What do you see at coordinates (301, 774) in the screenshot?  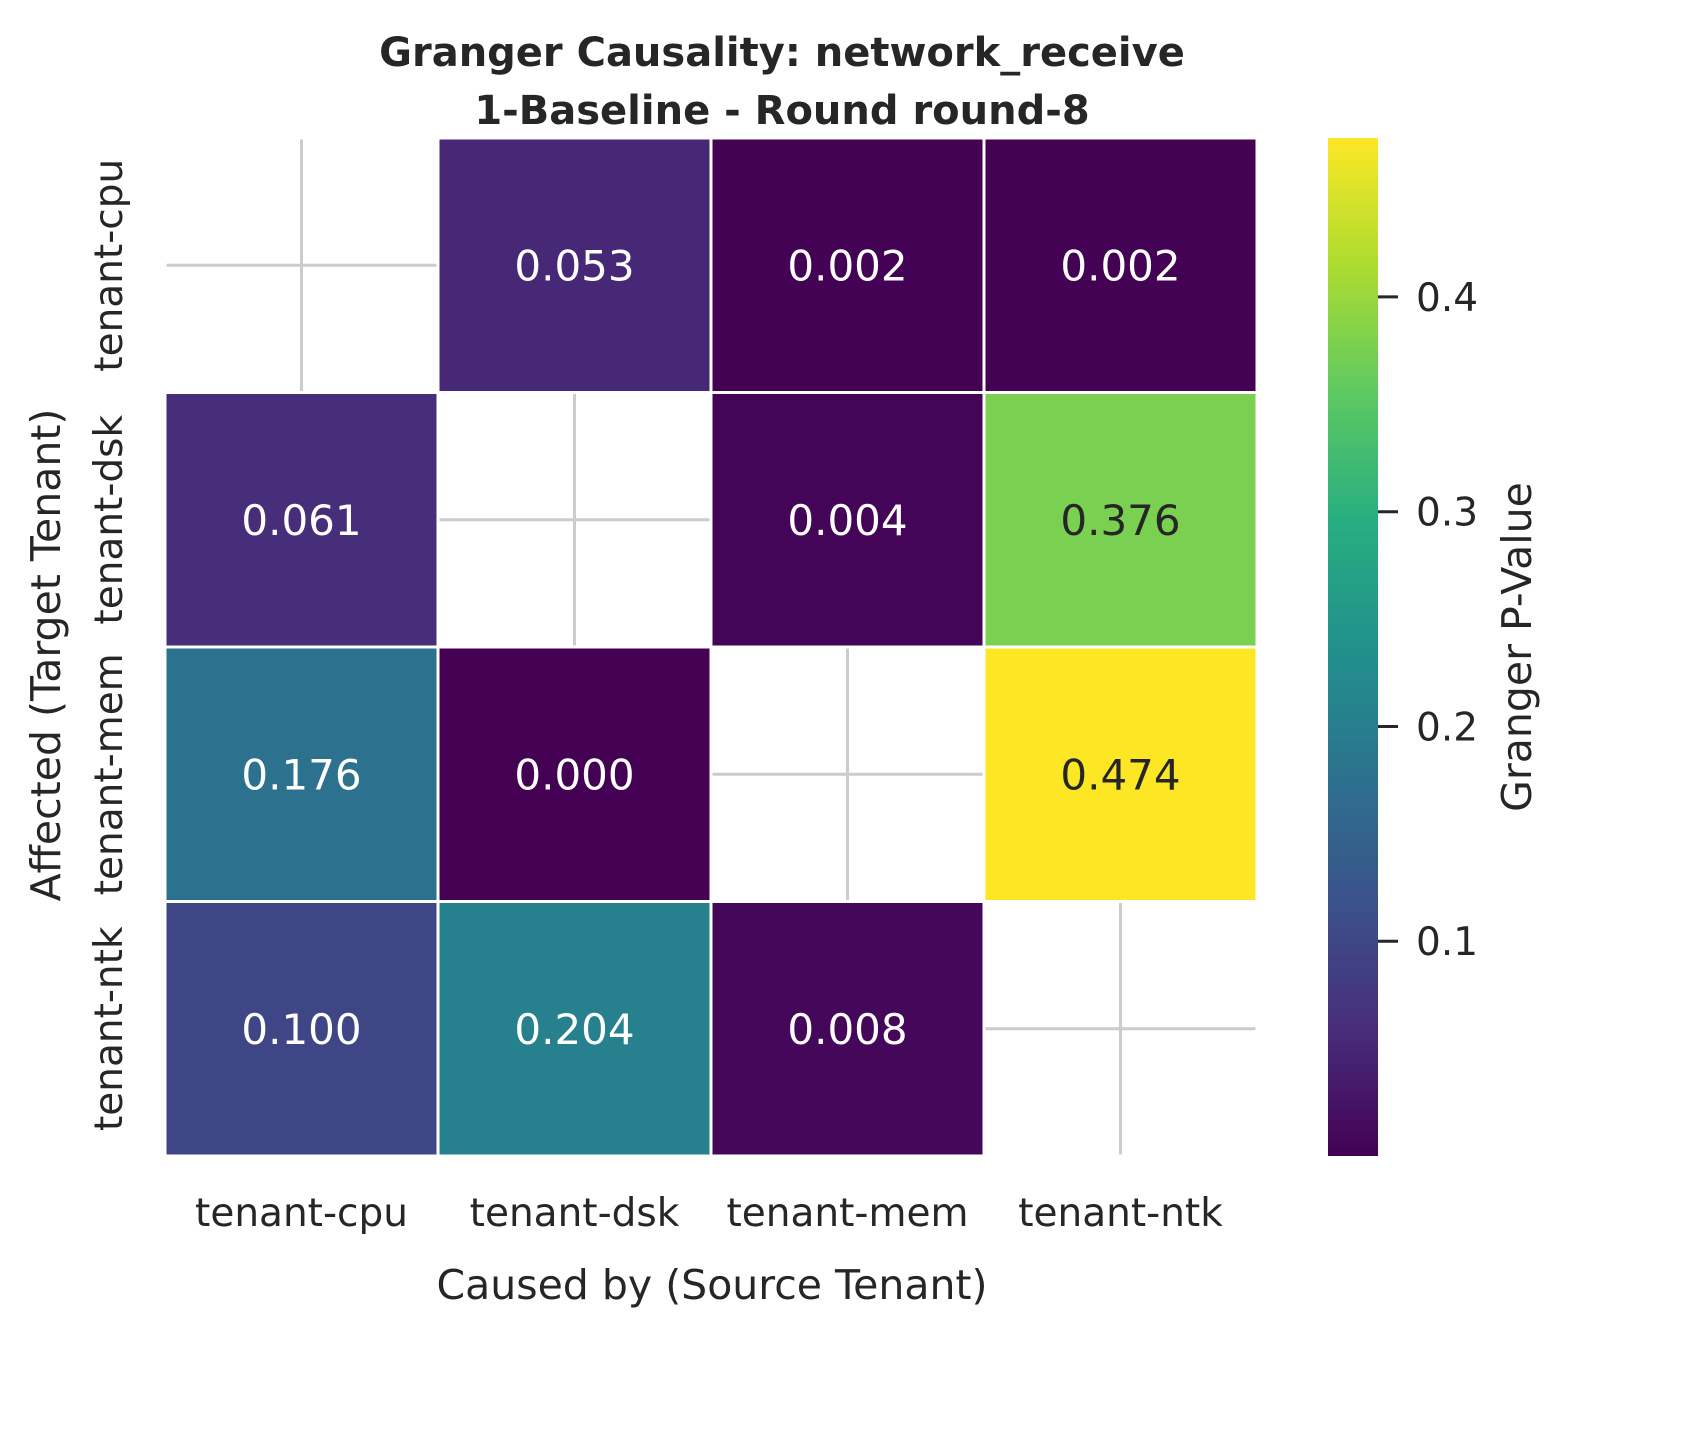 I see `cell-value-label: 0.176` at bounding box center [301, 774].